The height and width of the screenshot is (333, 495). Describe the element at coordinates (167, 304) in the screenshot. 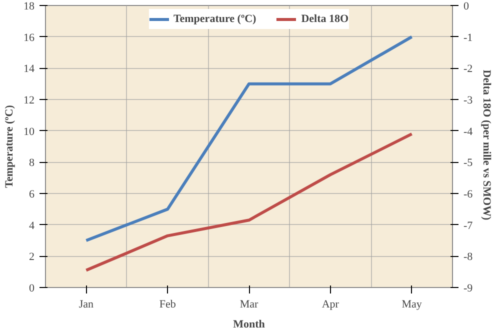

I see `x-tick-label: Feb` at that location.